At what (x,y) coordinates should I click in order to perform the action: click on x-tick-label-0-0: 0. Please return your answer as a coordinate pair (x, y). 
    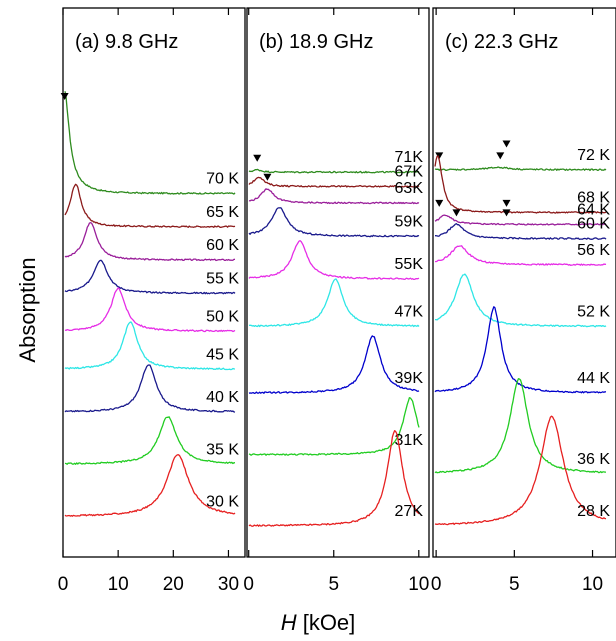
    Looking at the image, I should click on (63, 584).